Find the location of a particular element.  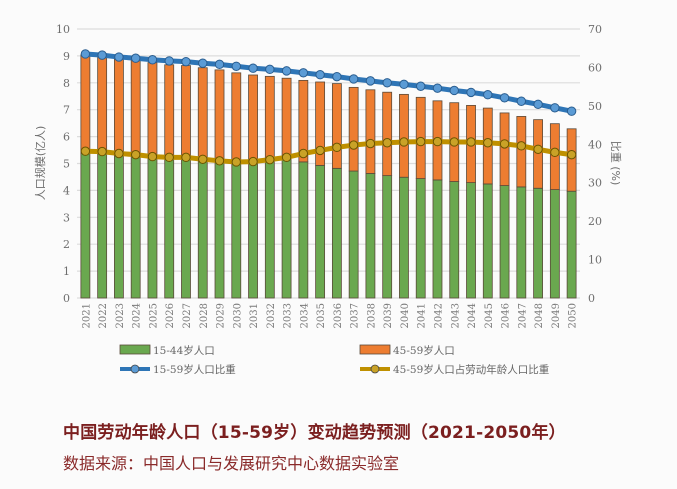

left-tick-label: 4 is located at coordinates (66, 190).